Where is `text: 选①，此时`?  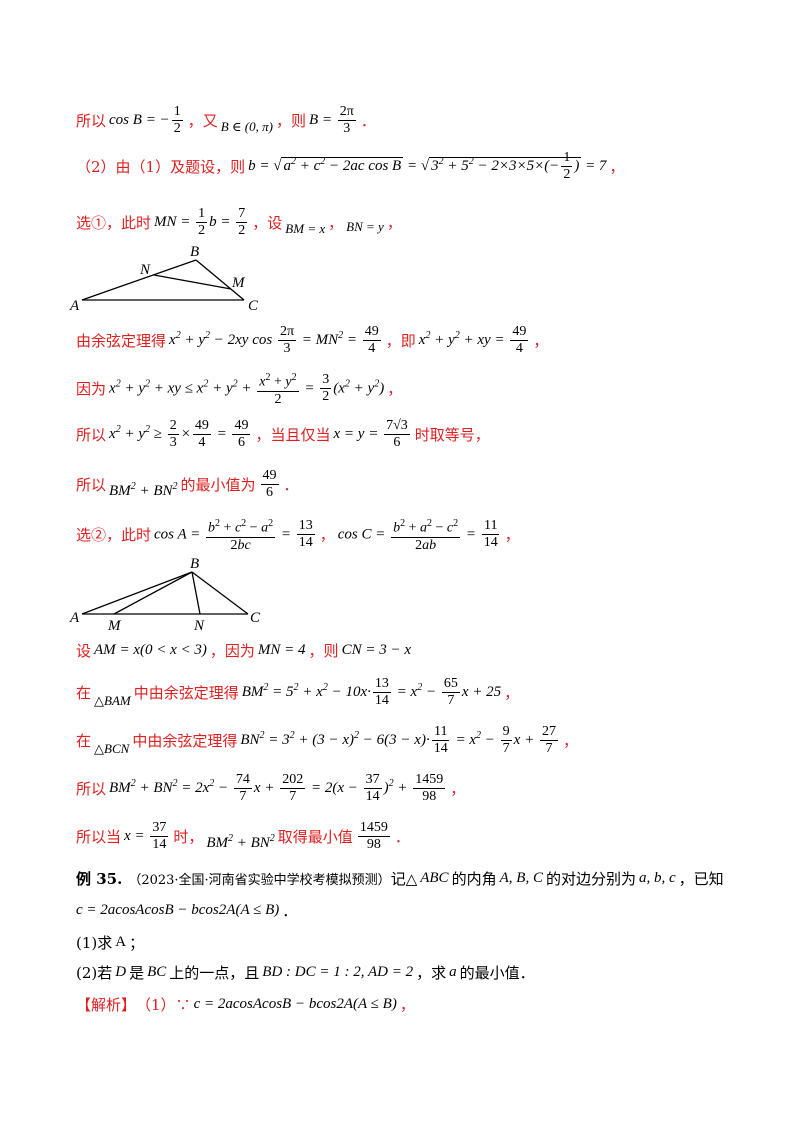
text: 选①，此时 is located at coordinates (114, 223).